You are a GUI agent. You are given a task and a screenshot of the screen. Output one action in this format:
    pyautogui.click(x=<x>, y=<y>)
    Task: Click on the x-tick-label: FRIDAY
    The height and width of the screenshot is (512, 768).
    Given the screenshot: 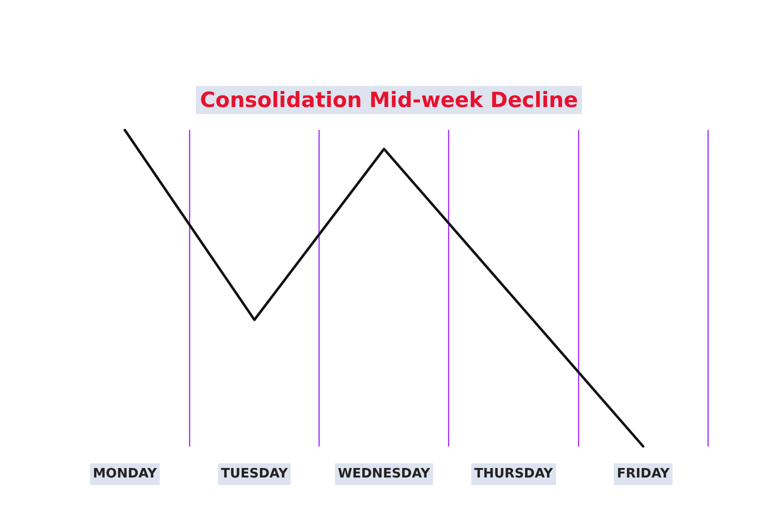 What is the action you would take?
    pyautogui.click(x=643, y=474)
    